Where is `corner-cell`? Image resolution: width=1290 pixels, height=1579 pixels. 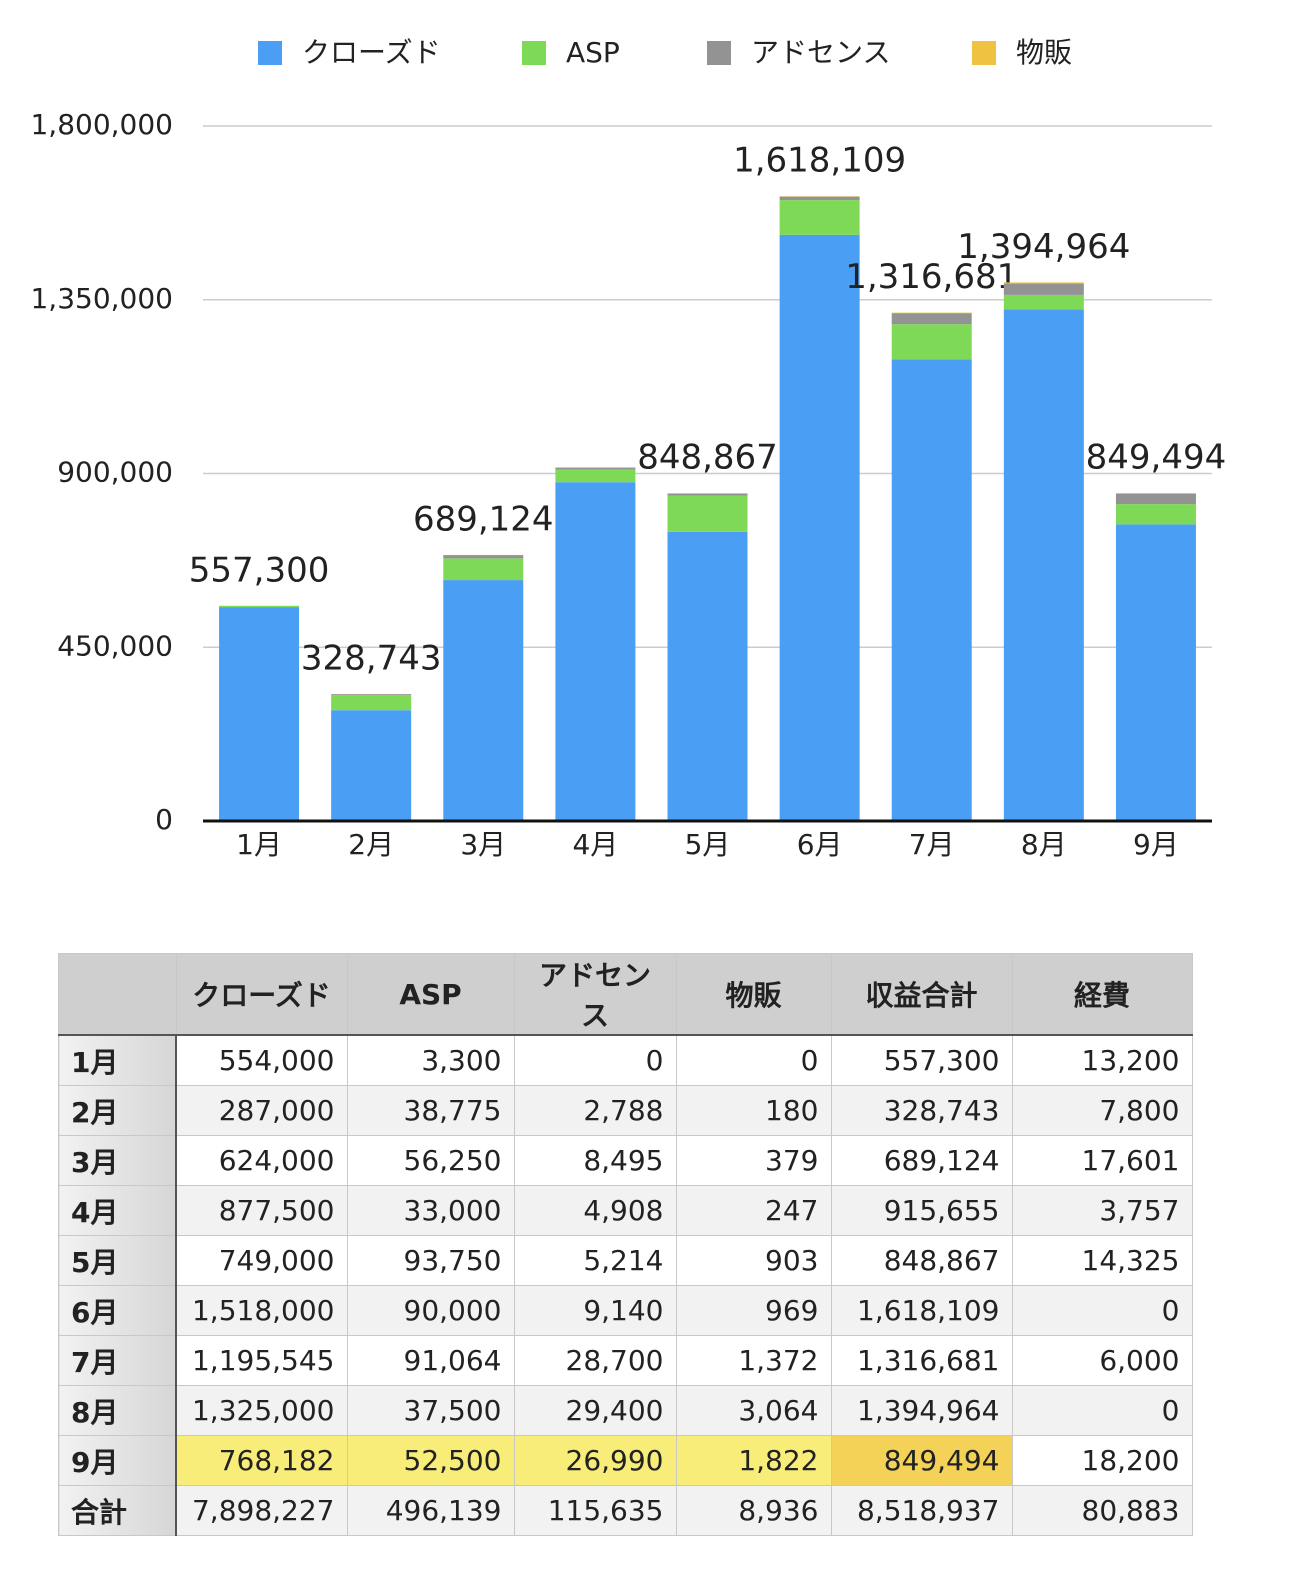 corner-cell is located at coordinates (117, 994).